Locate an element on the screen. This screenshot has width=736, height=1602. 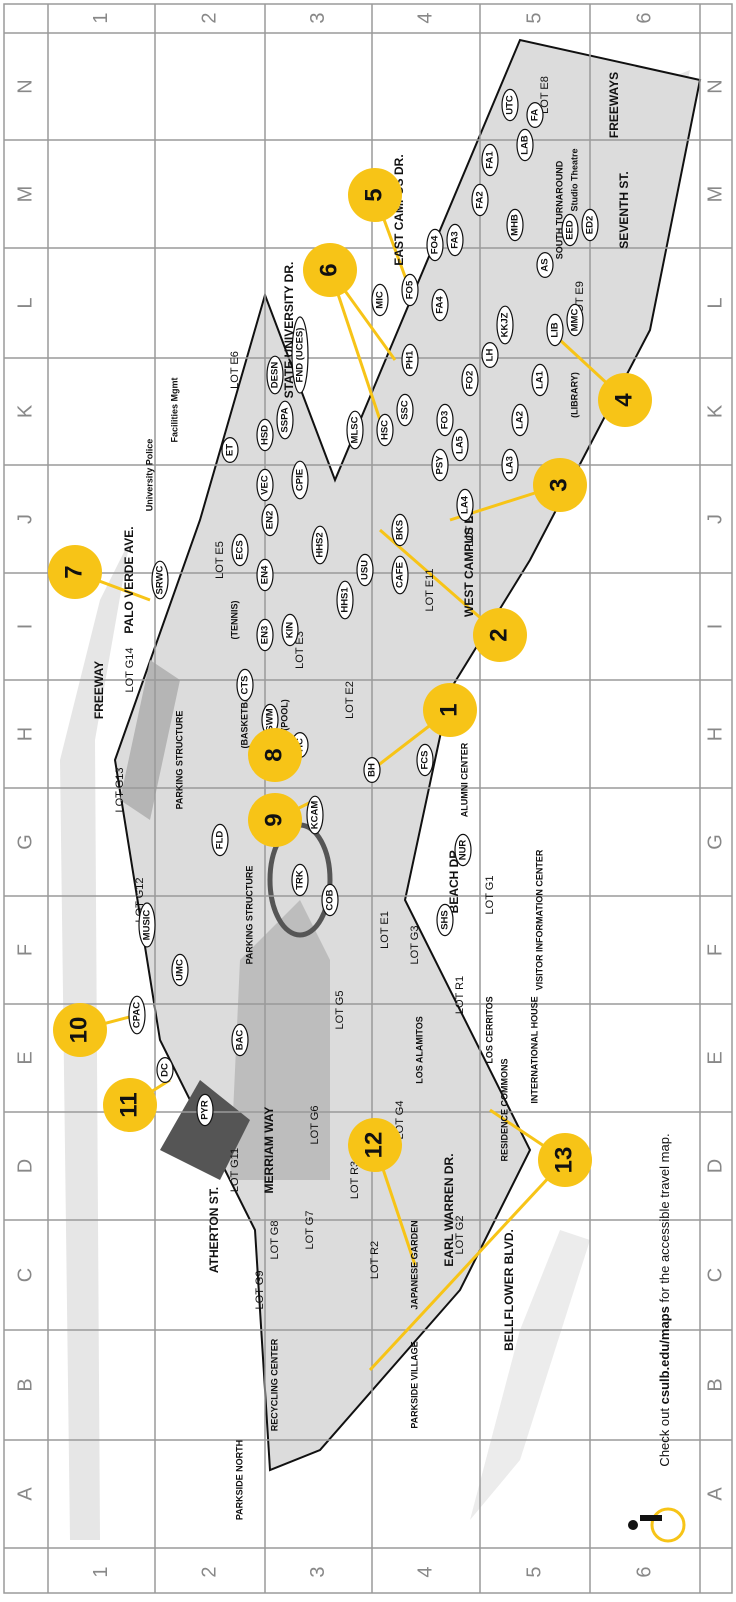
street-name: WEST CAMPUS DR. is located at coordinates (469, 560).